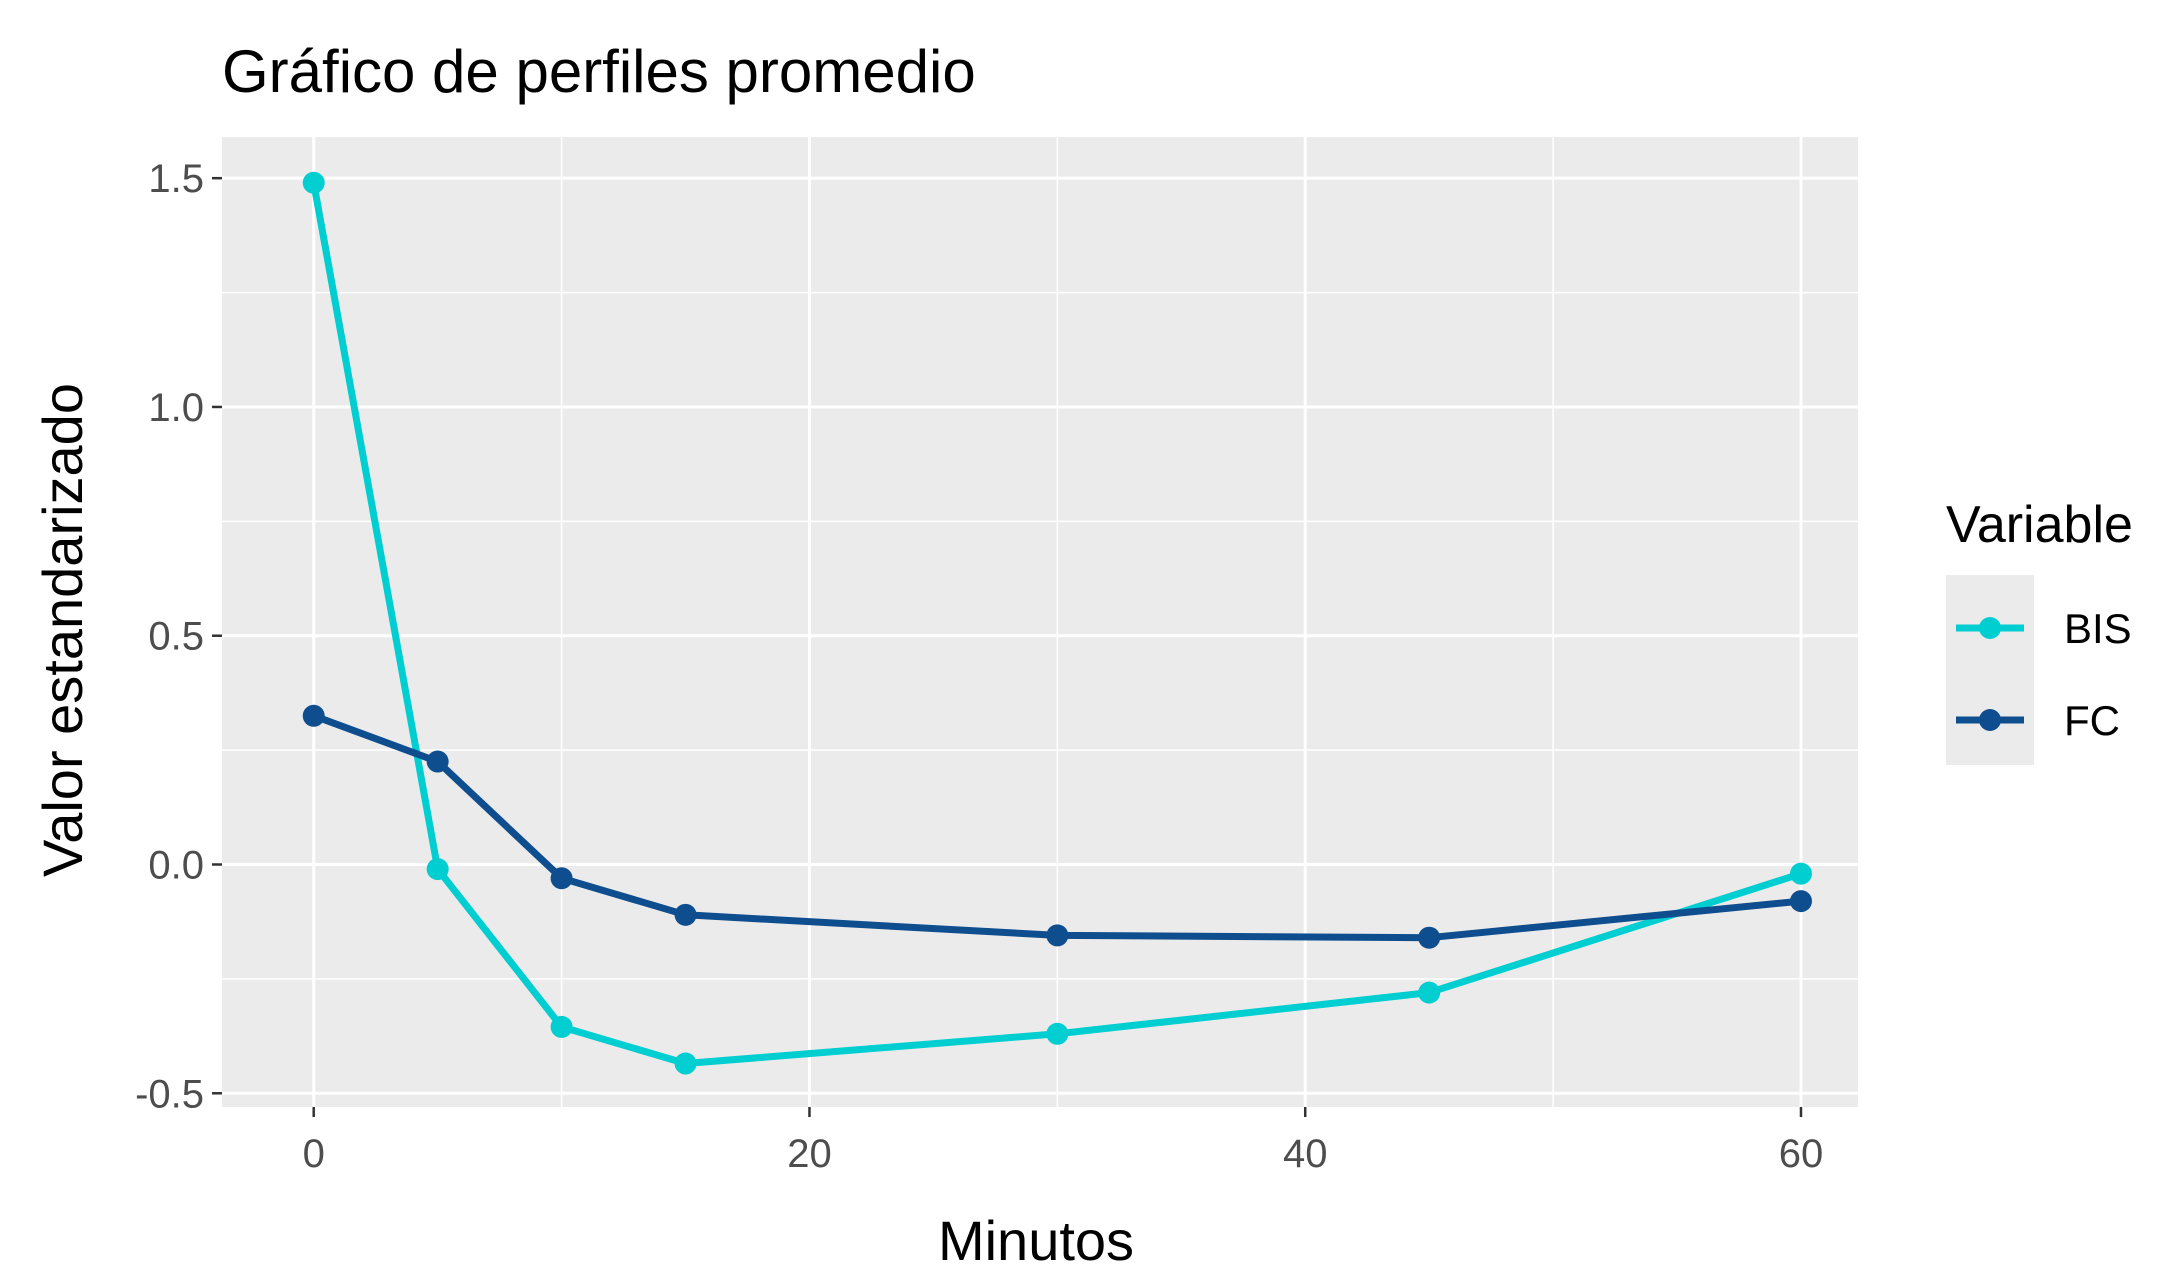 The image size is (2161, 1280). I want to click on legend-label: FC, so click(2092, 720).